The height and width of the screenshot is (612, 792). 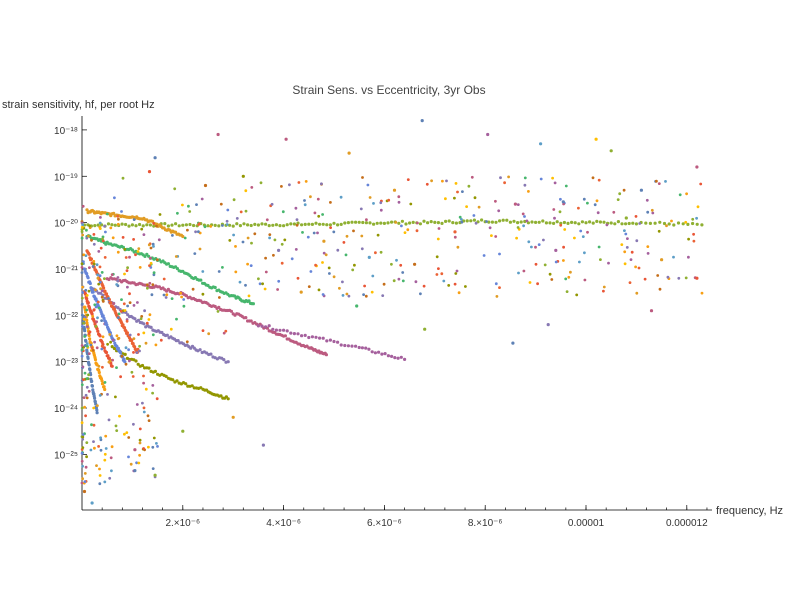 What do you see at coordinates (749, 511) in the screenshot?
I see `x-axis-title: frequency, Hz` at bounding box center [749, 511].